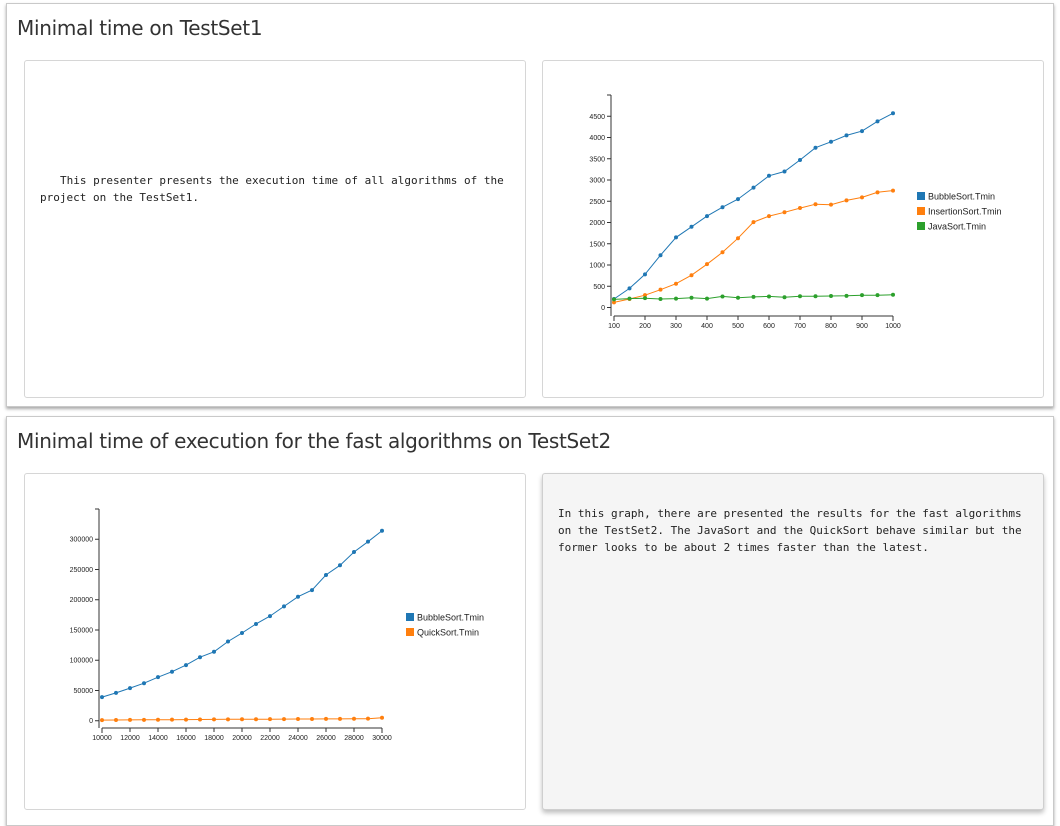  I want to click on y-tick-label: 3500, so click(597, 159).